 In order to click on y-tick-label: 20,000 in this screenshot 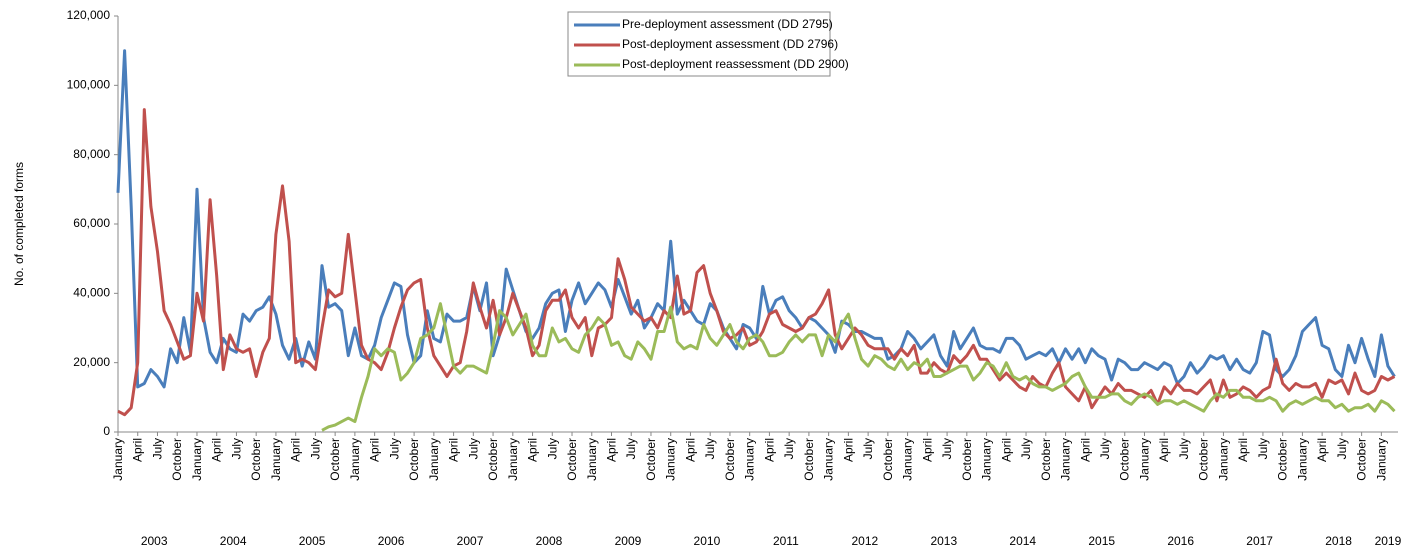, I will do `click(91, 362)`.